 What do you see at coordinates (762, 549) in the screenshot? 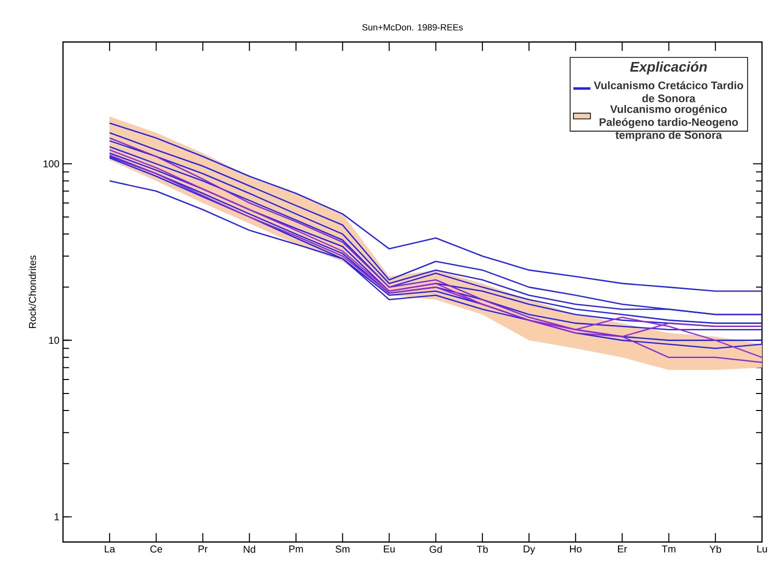
I see `x-tick-label: Lu` at bounding box center [762, 549].